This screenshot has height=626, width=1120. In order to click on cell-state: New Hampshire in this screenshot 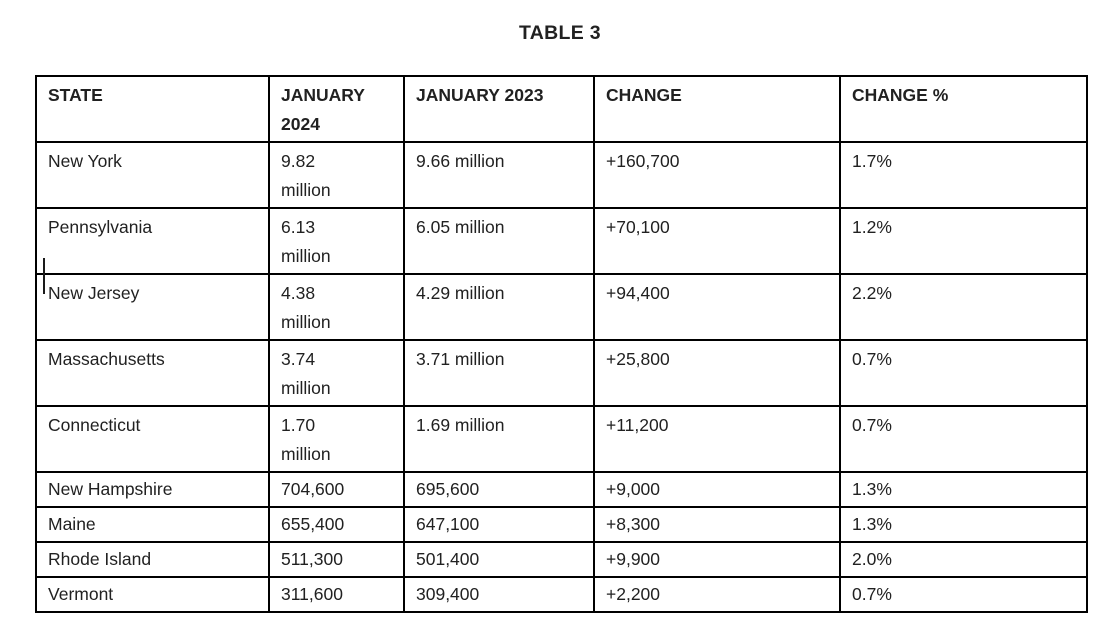, I will do `click(152, 489)`.